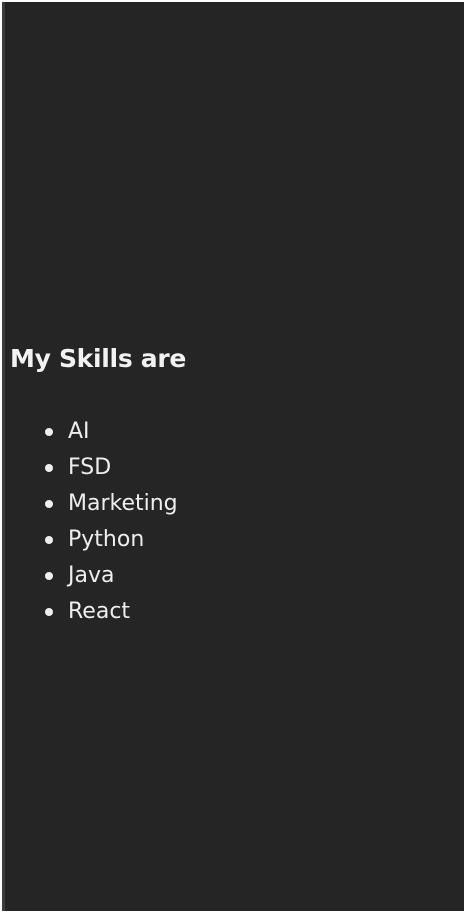  I want to click on skills-list: AI FSD Marketing Python Java React, so click(91, 522).